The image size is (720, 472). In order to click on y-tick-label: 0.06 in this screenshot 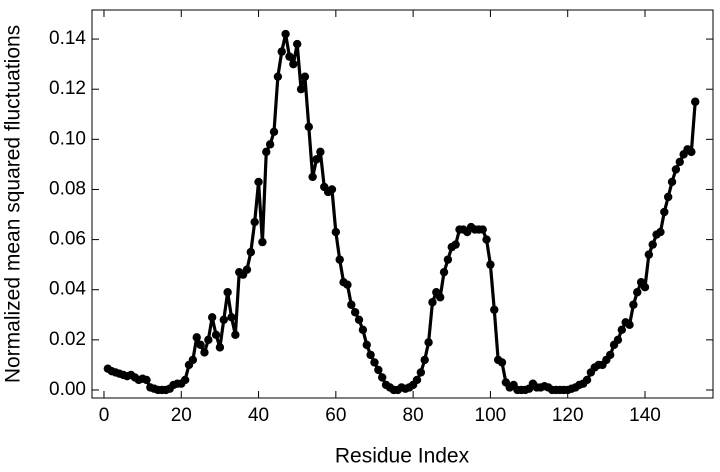, I will do `click(67, 239)`.